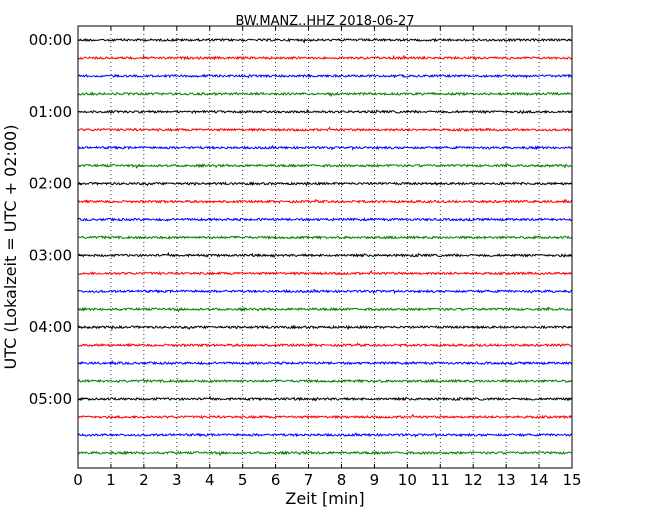  I want to click on y-tick-label: 01:00, so click(50, 112).